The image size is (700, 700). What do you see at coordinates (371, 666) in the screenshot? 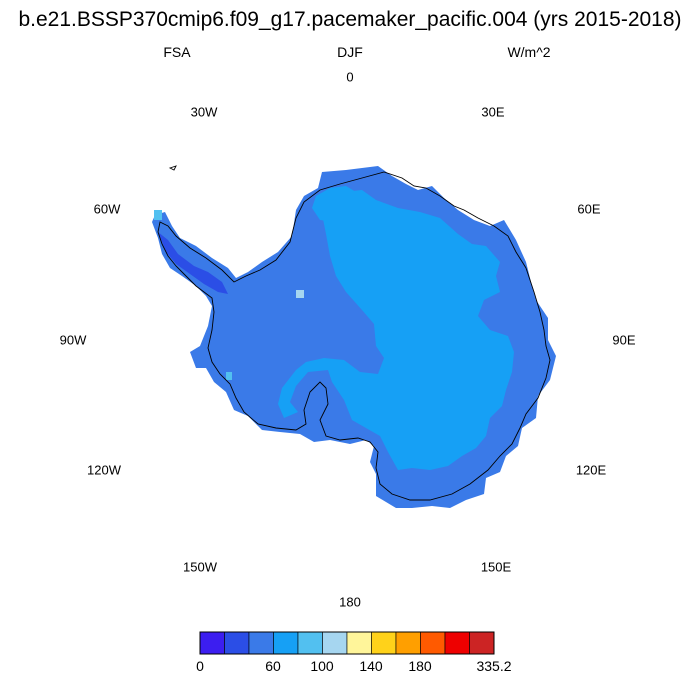
I see `colorbar-tick-label: 140` at bounding box center [371, 666].